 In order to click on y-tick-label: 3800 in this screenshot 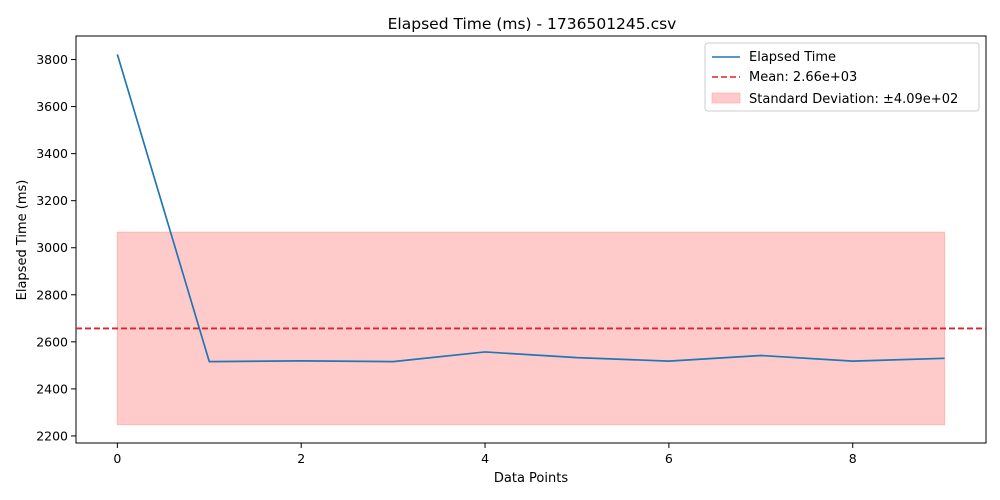, I will do `click(52, 59)`.